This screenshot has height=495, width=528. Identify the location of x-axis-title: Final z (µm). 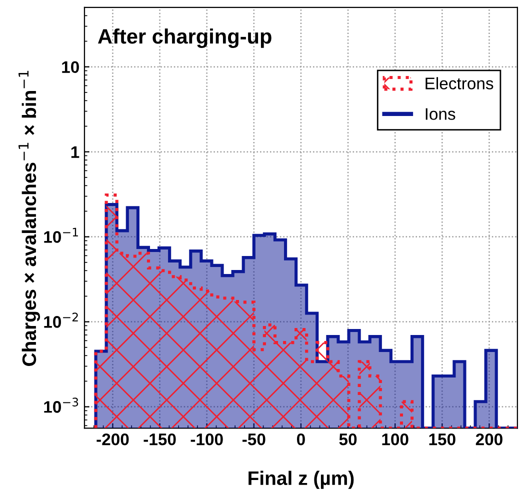
(301, 479).